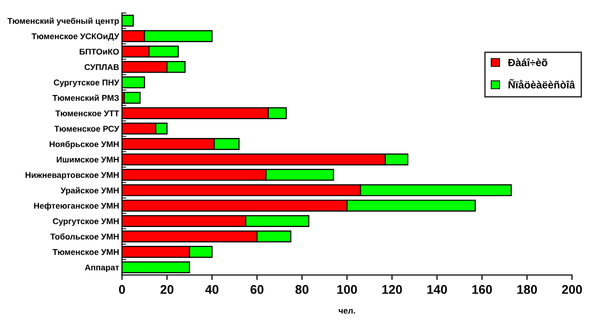  I want to click on x-tick-label: 200, so click(572, 289).